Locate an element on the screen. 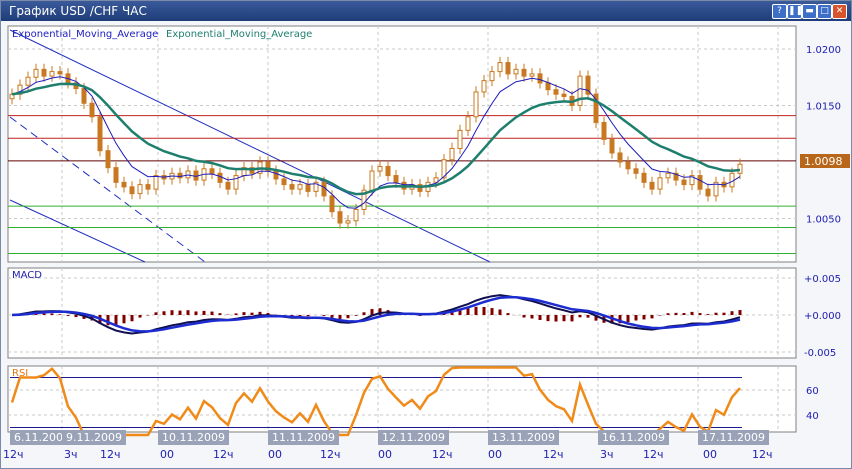 This screenshot has width=852, height=469. date-label: 12.11.2009 is located at coordinates (413, 437).